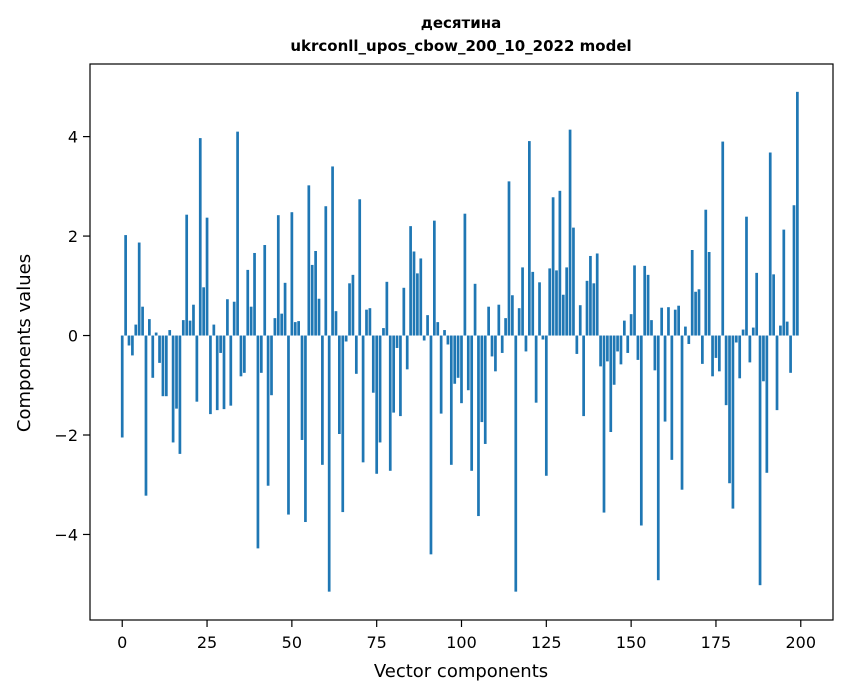  Describe the element at coordinates (377, 642) in the screenshot. I see `x-tick-label-75: 75` at that location.